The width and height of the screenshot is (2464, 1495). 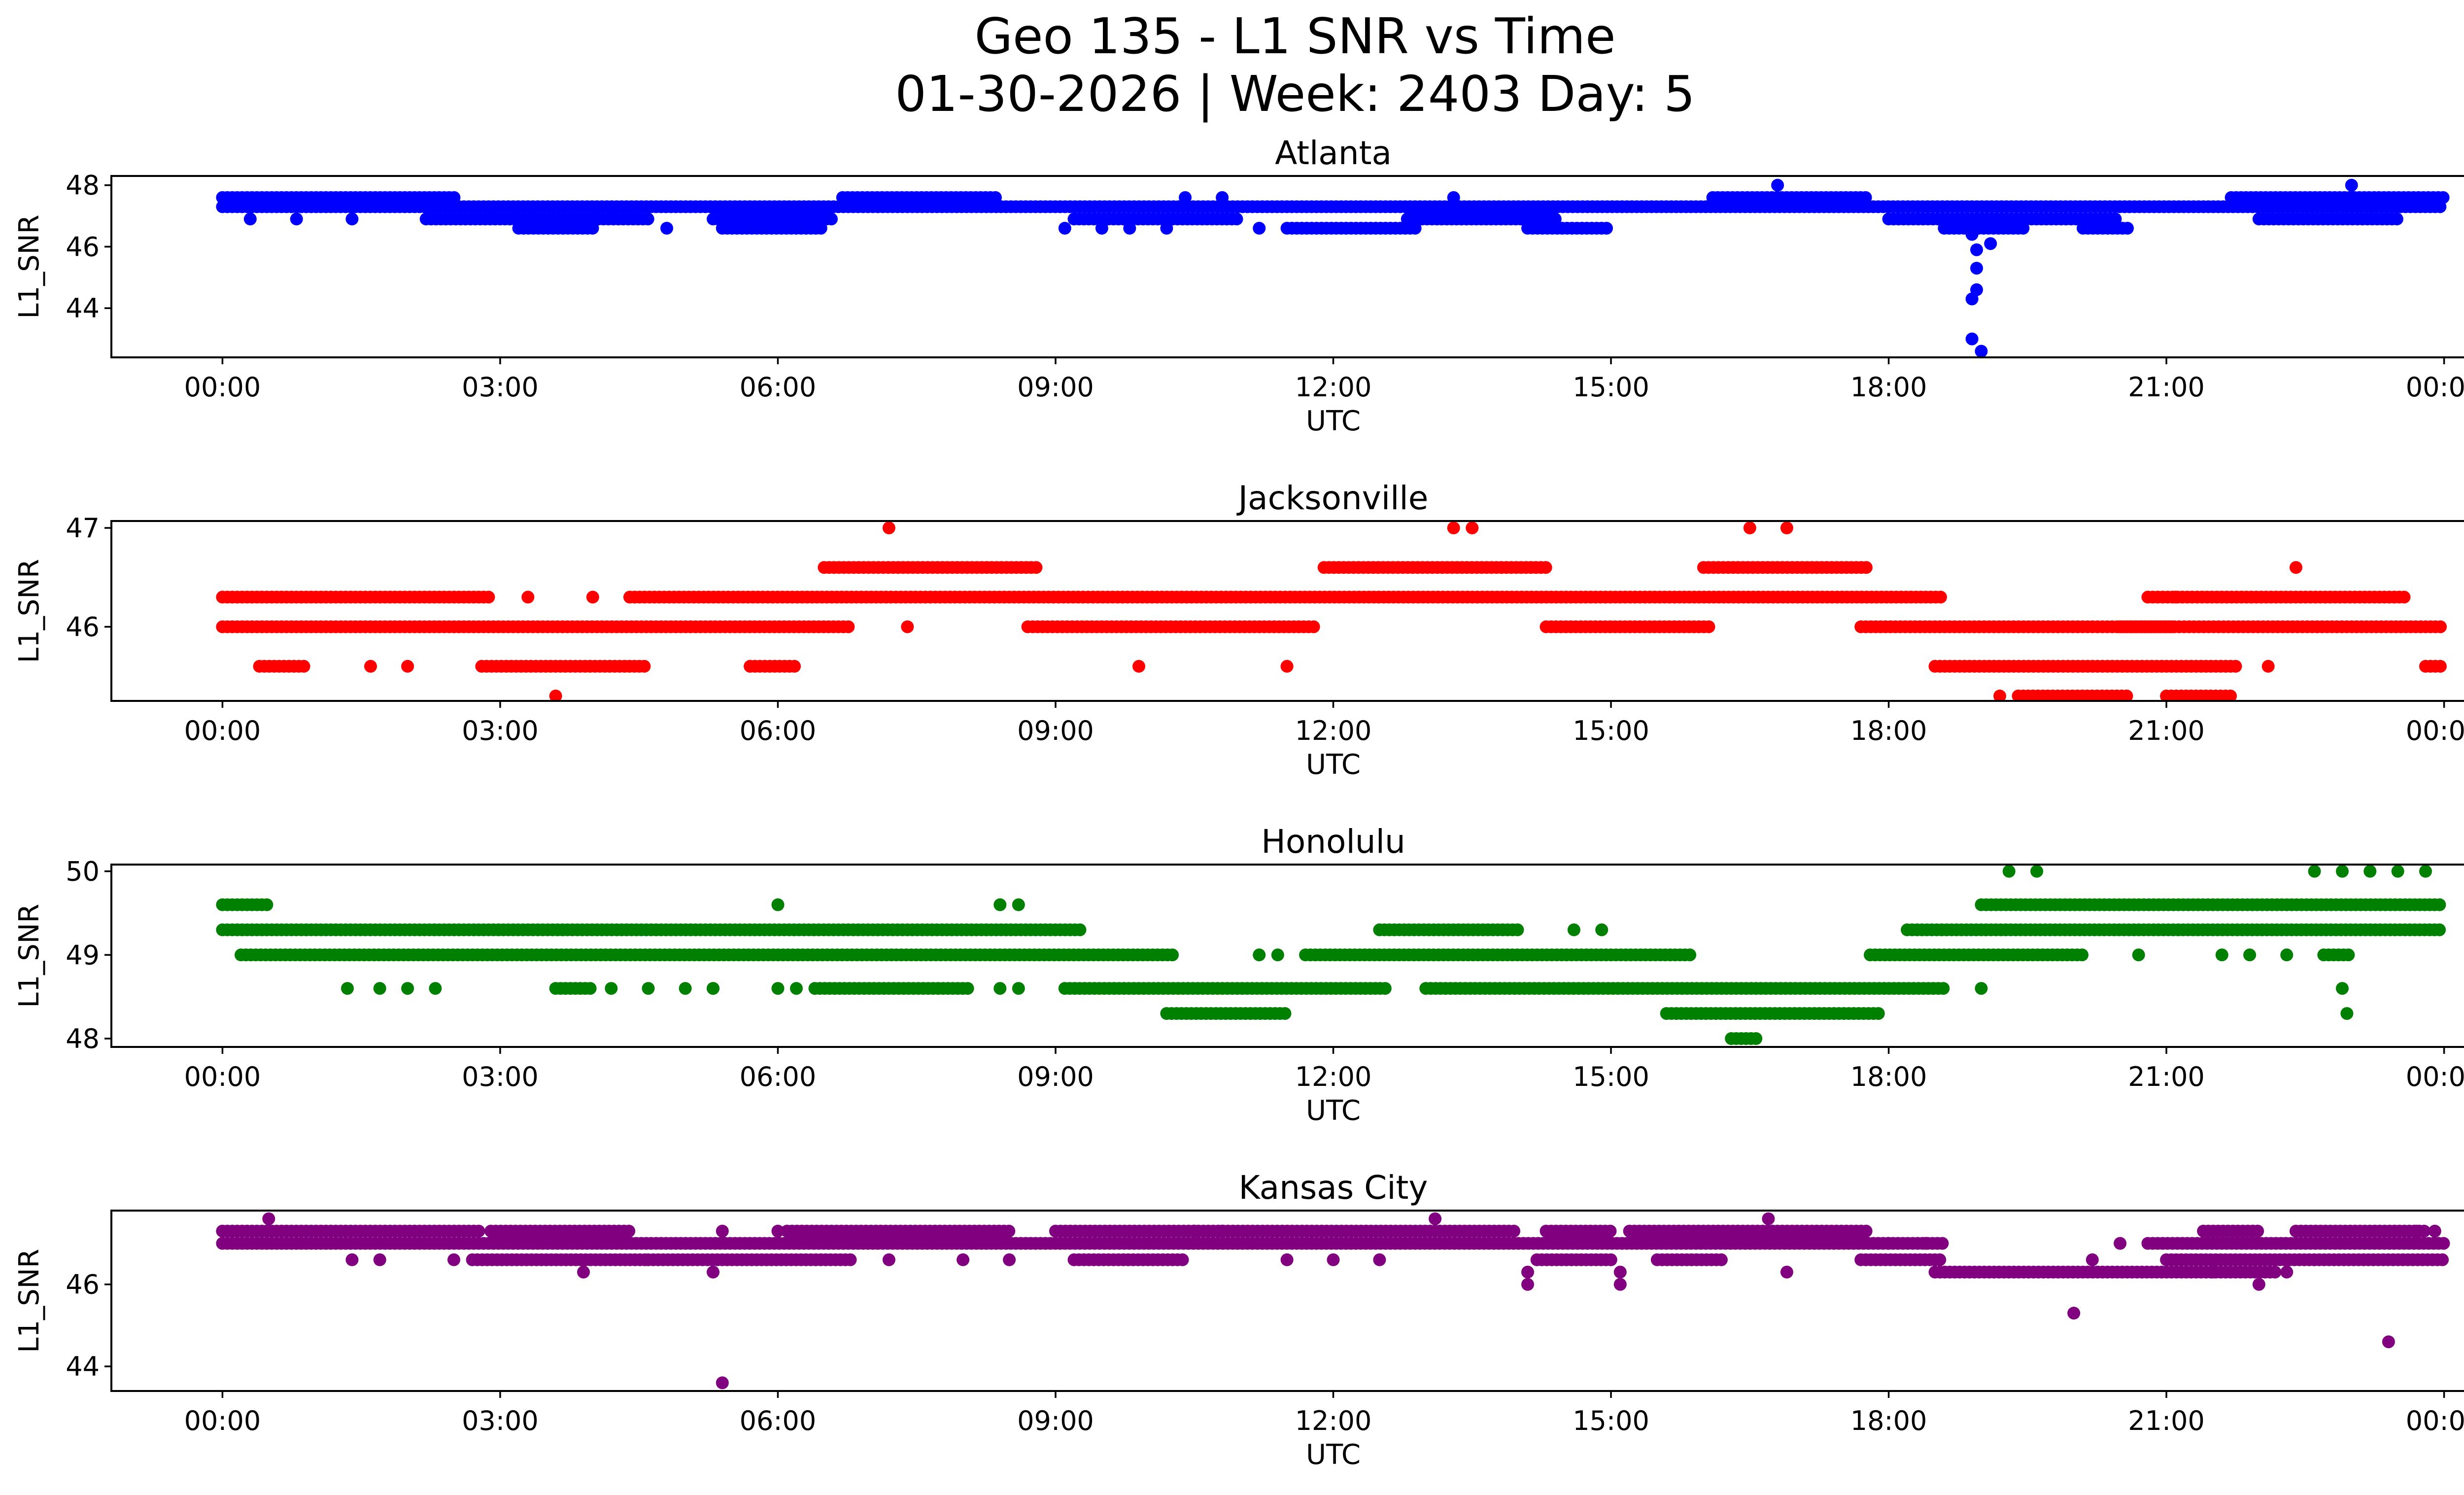 What do you see at coordinates (500, 730) in the screenshot?
I see `x-tick-label: 03:00` at bounding box center [500, 730].